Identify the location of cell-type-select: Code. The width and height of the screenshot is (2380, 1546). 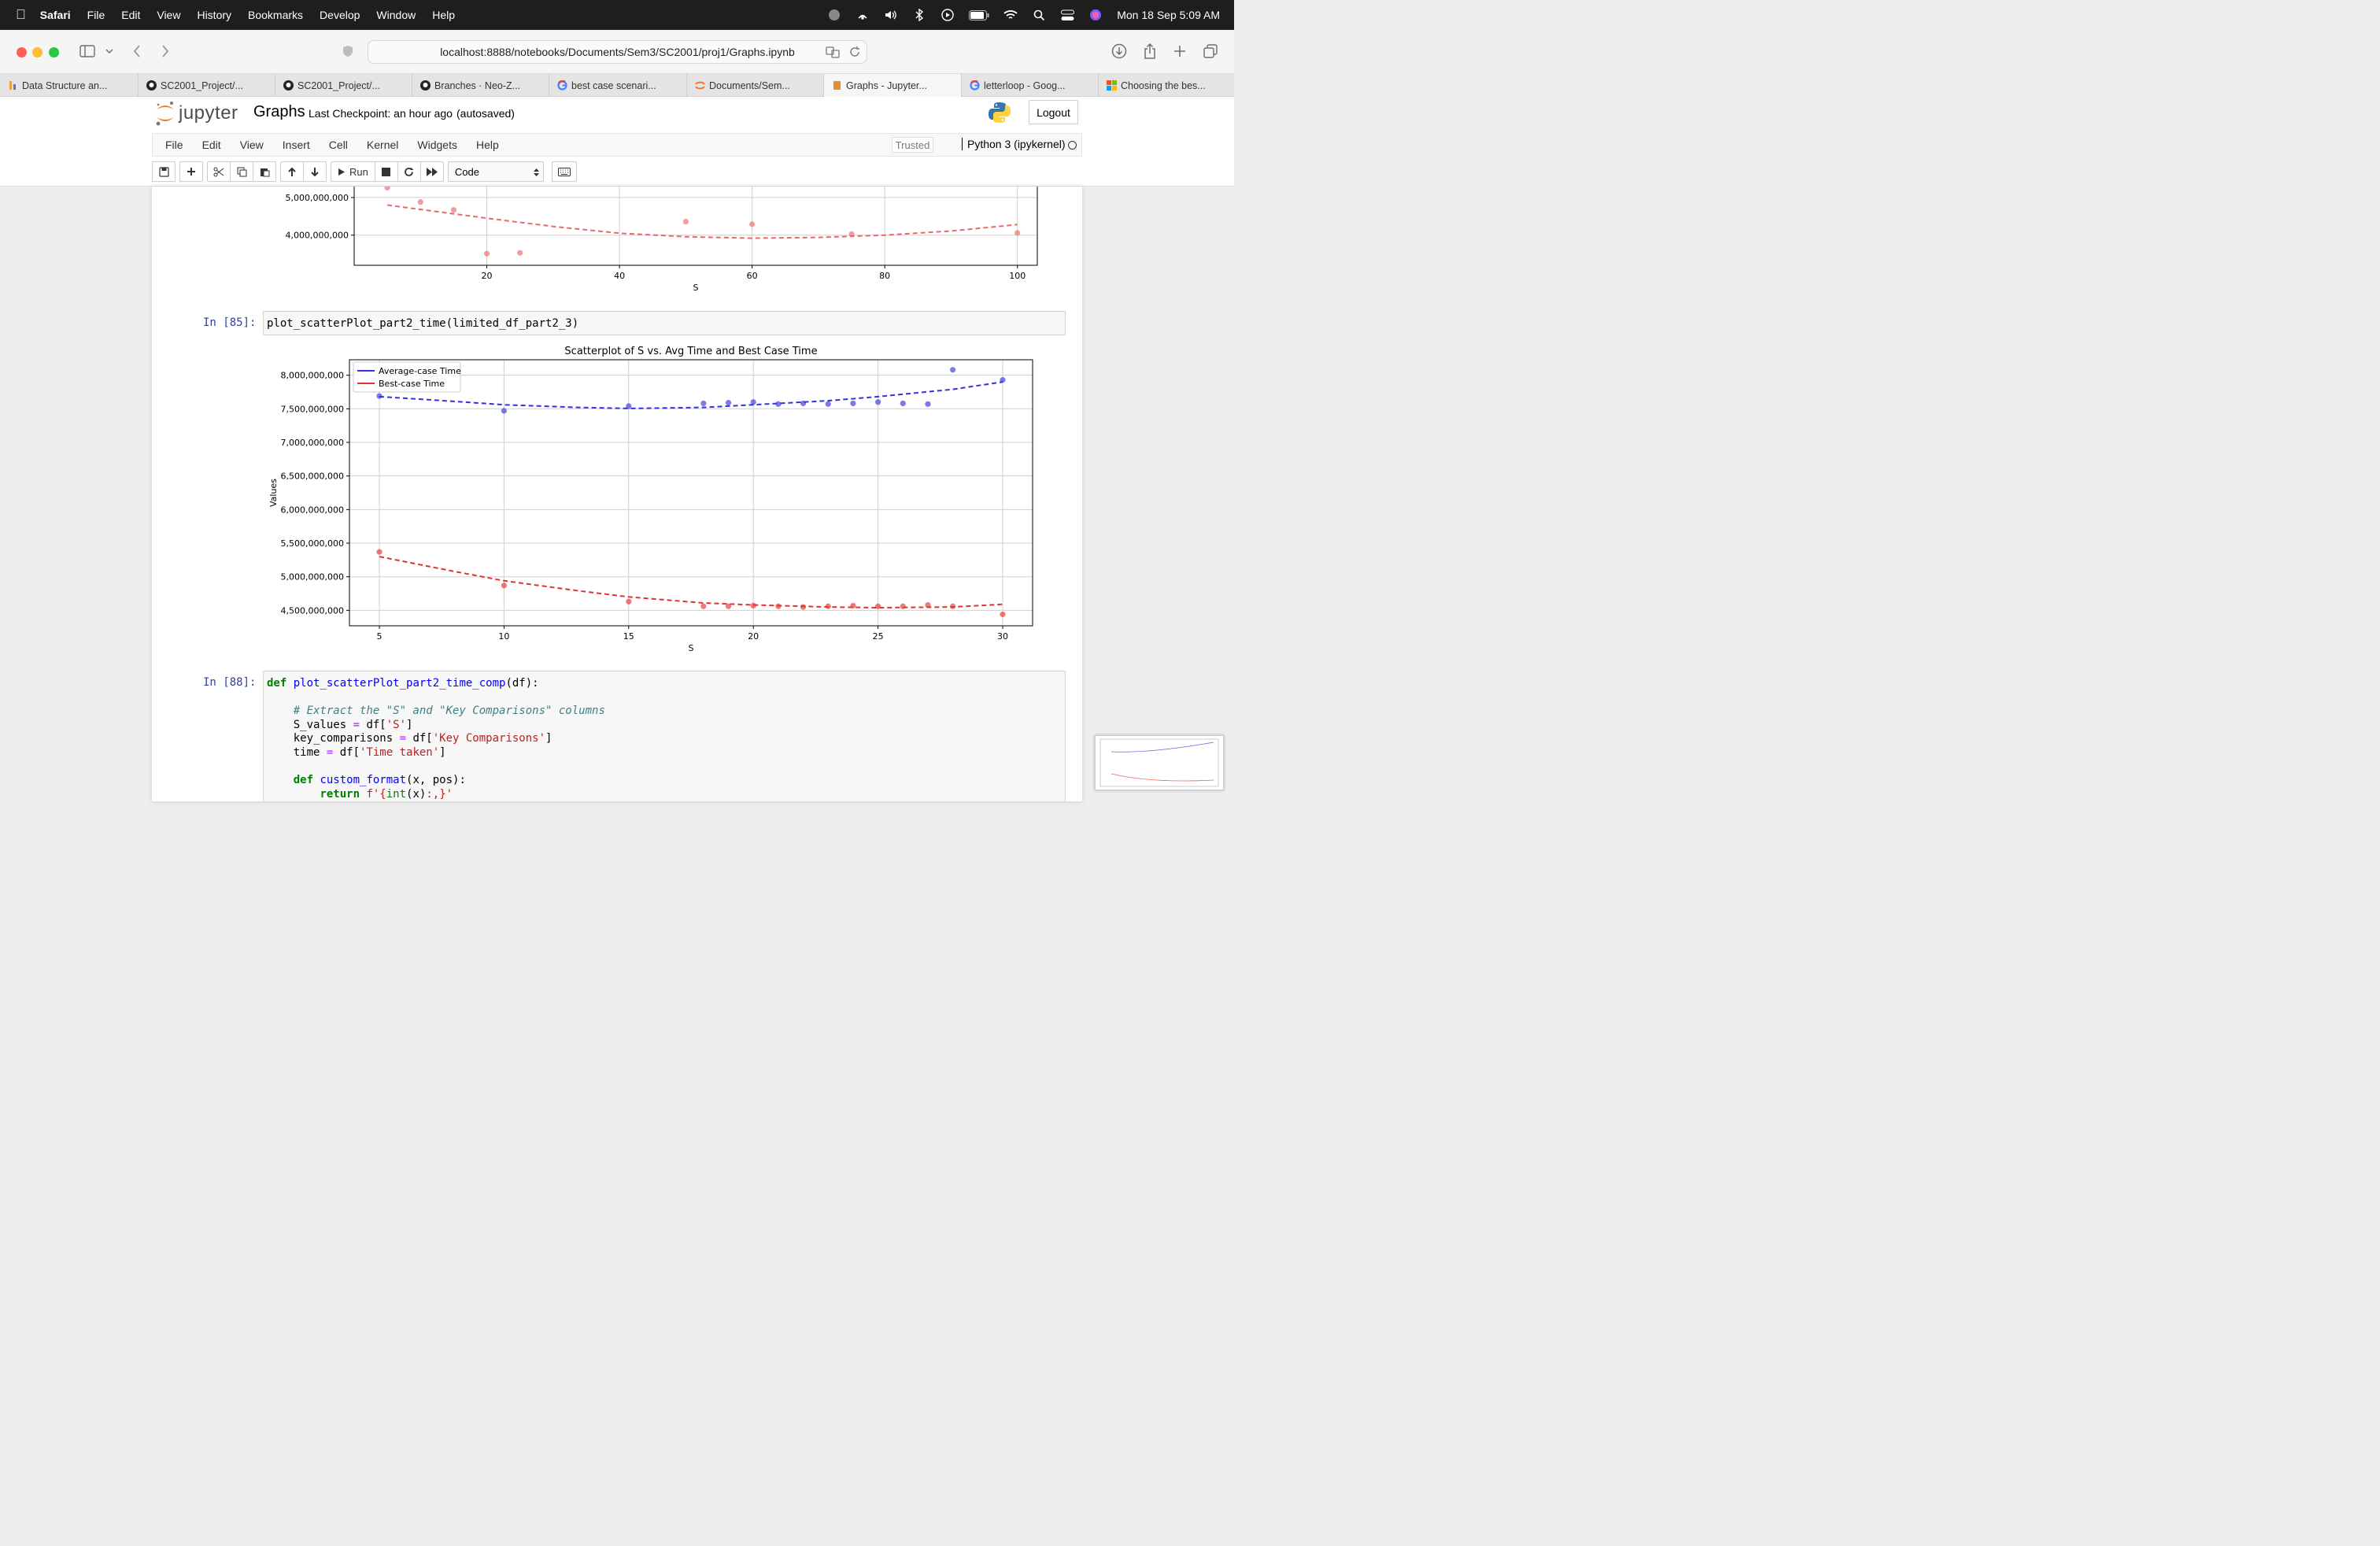
(495, 171).